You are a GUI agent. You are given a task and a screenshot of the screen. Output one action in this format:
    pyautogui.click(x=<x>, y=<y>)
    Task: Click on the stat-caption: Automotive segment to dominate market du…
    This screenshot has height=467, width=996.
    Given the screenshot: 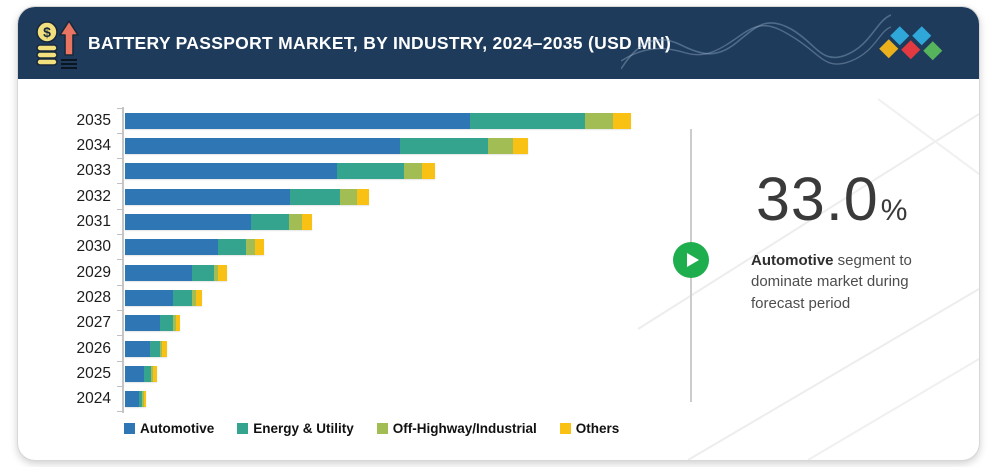 What is the action you would take?
    pyautogui.click(x=842, y=282)
    